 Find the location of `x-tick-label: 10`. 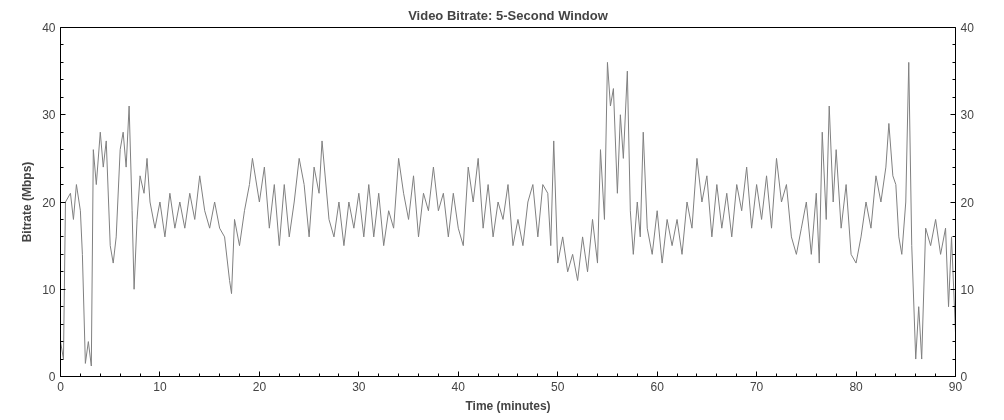

x-tick-label: 10 is located at coordinates (160, 386).